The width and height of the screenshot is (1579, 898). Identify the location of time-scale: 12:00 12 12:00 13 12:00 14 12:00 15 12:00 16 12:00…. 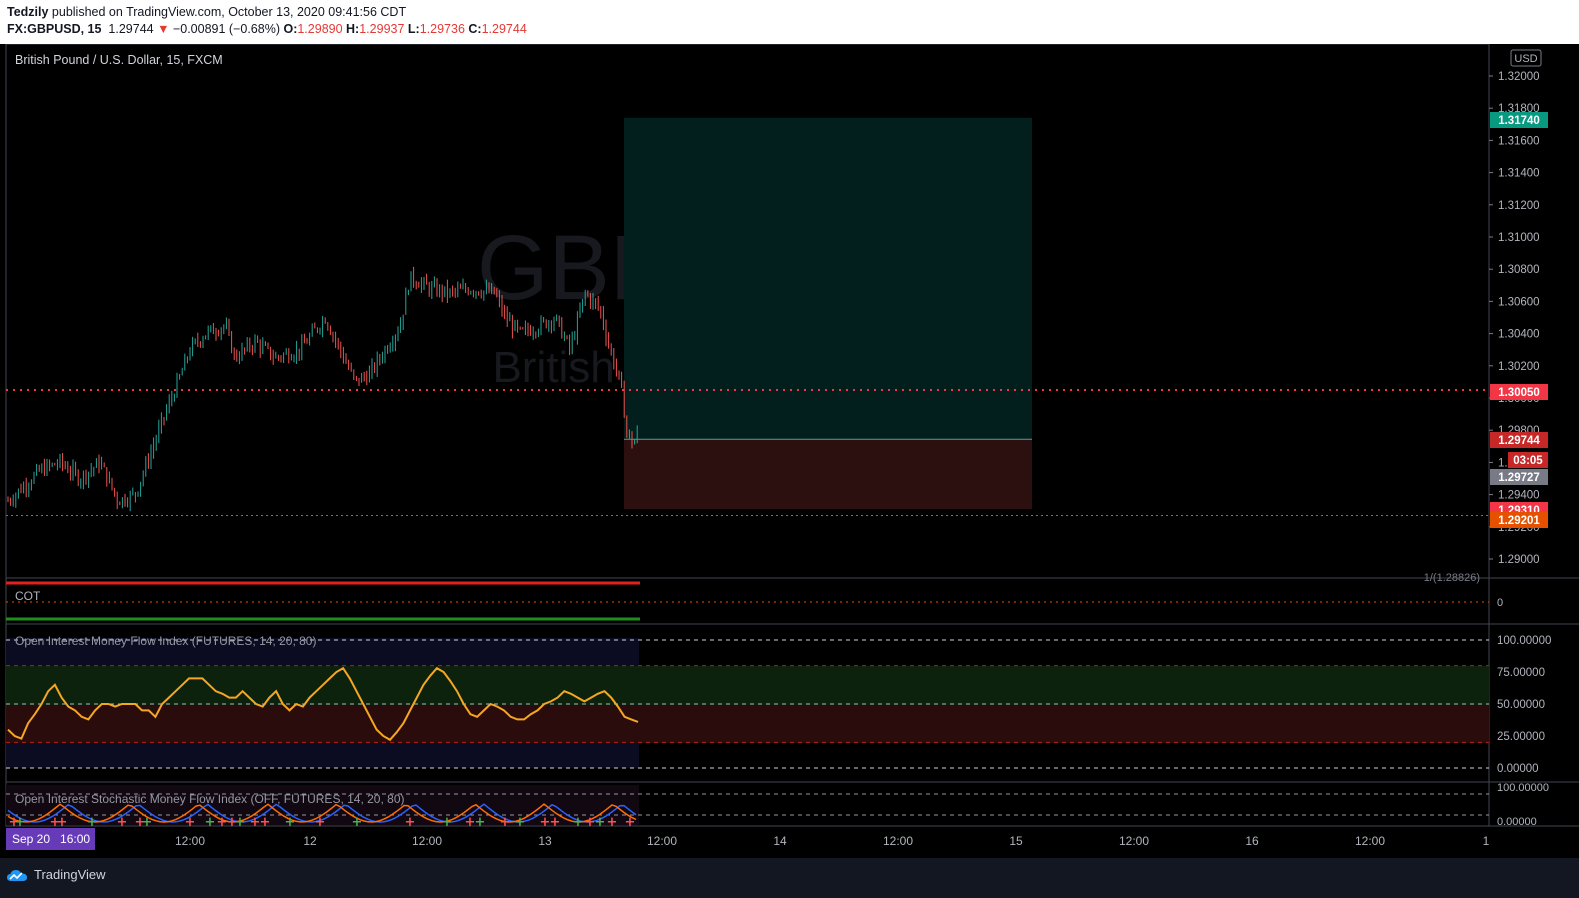
(832, 841).